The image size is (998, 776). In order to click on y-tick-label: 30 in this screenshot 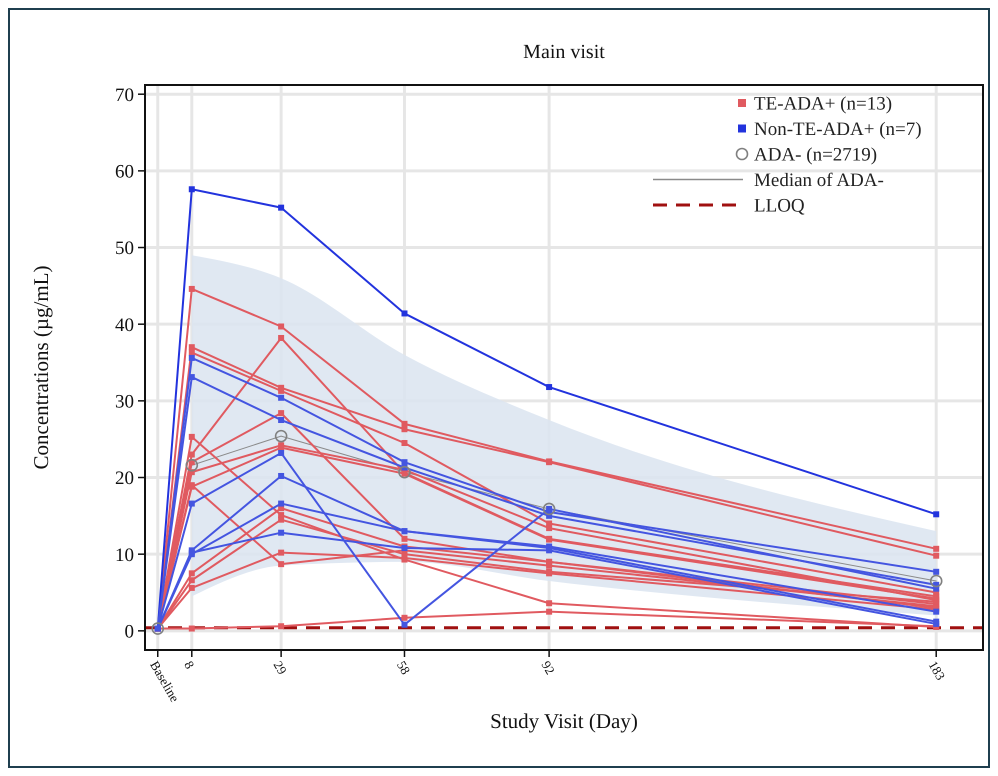, I will do `click(124, 402)`.